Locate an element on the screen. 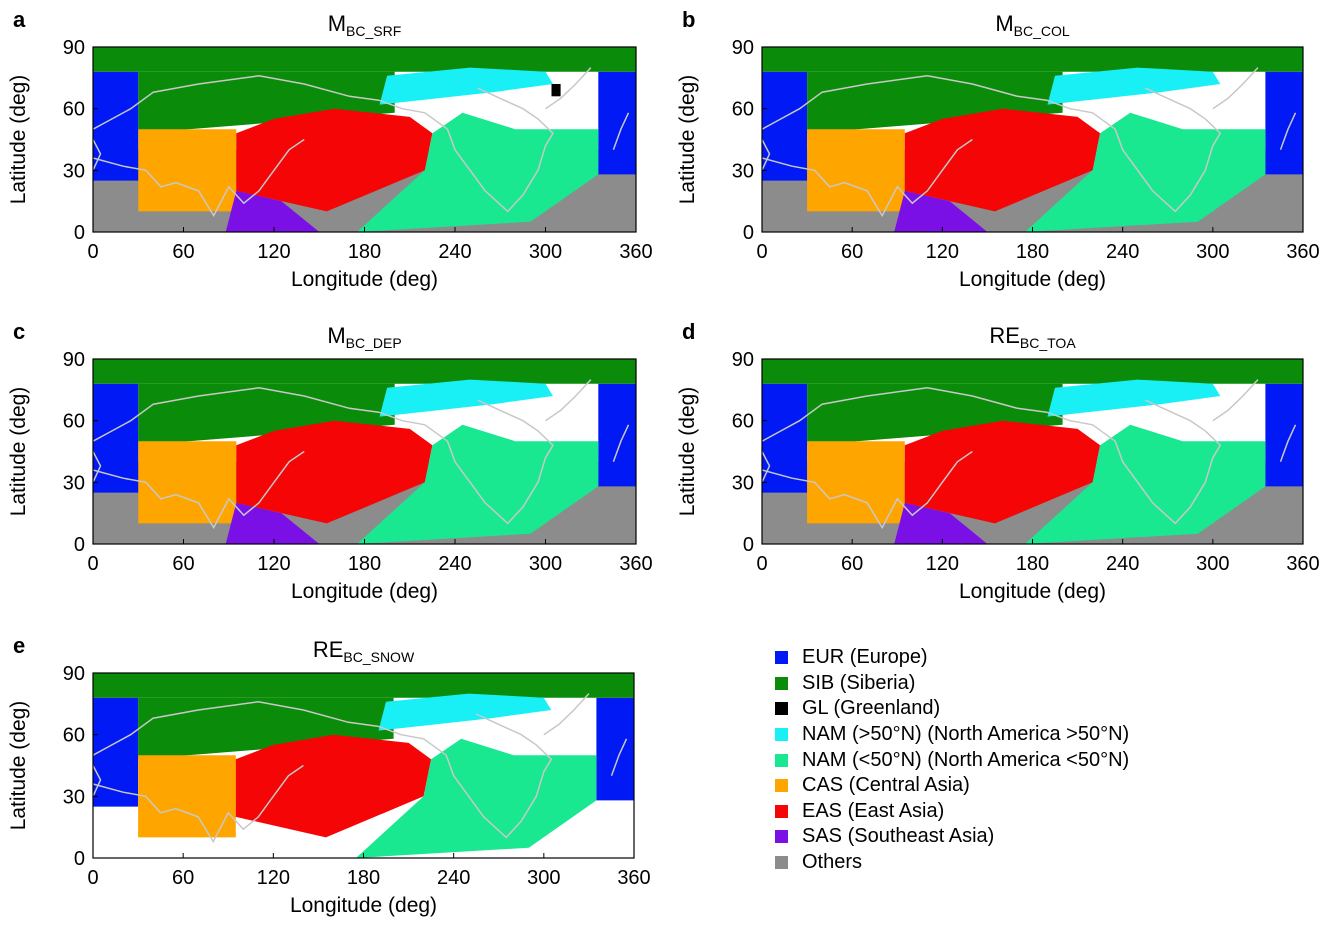 Image resolution: width=1325 pixels, height=933 pixels. legend-label: SAS (Southeast Asia) is located at coordinates (898, 836).